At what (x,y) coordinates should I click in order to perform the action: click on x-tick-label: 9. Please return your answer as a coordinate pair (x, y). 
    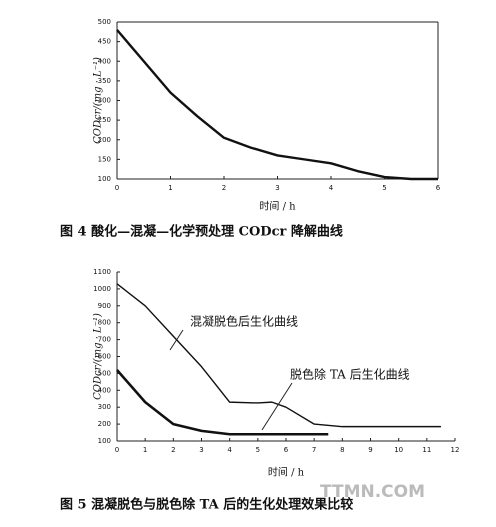
    Looking at the image, I should click on (370, 450).